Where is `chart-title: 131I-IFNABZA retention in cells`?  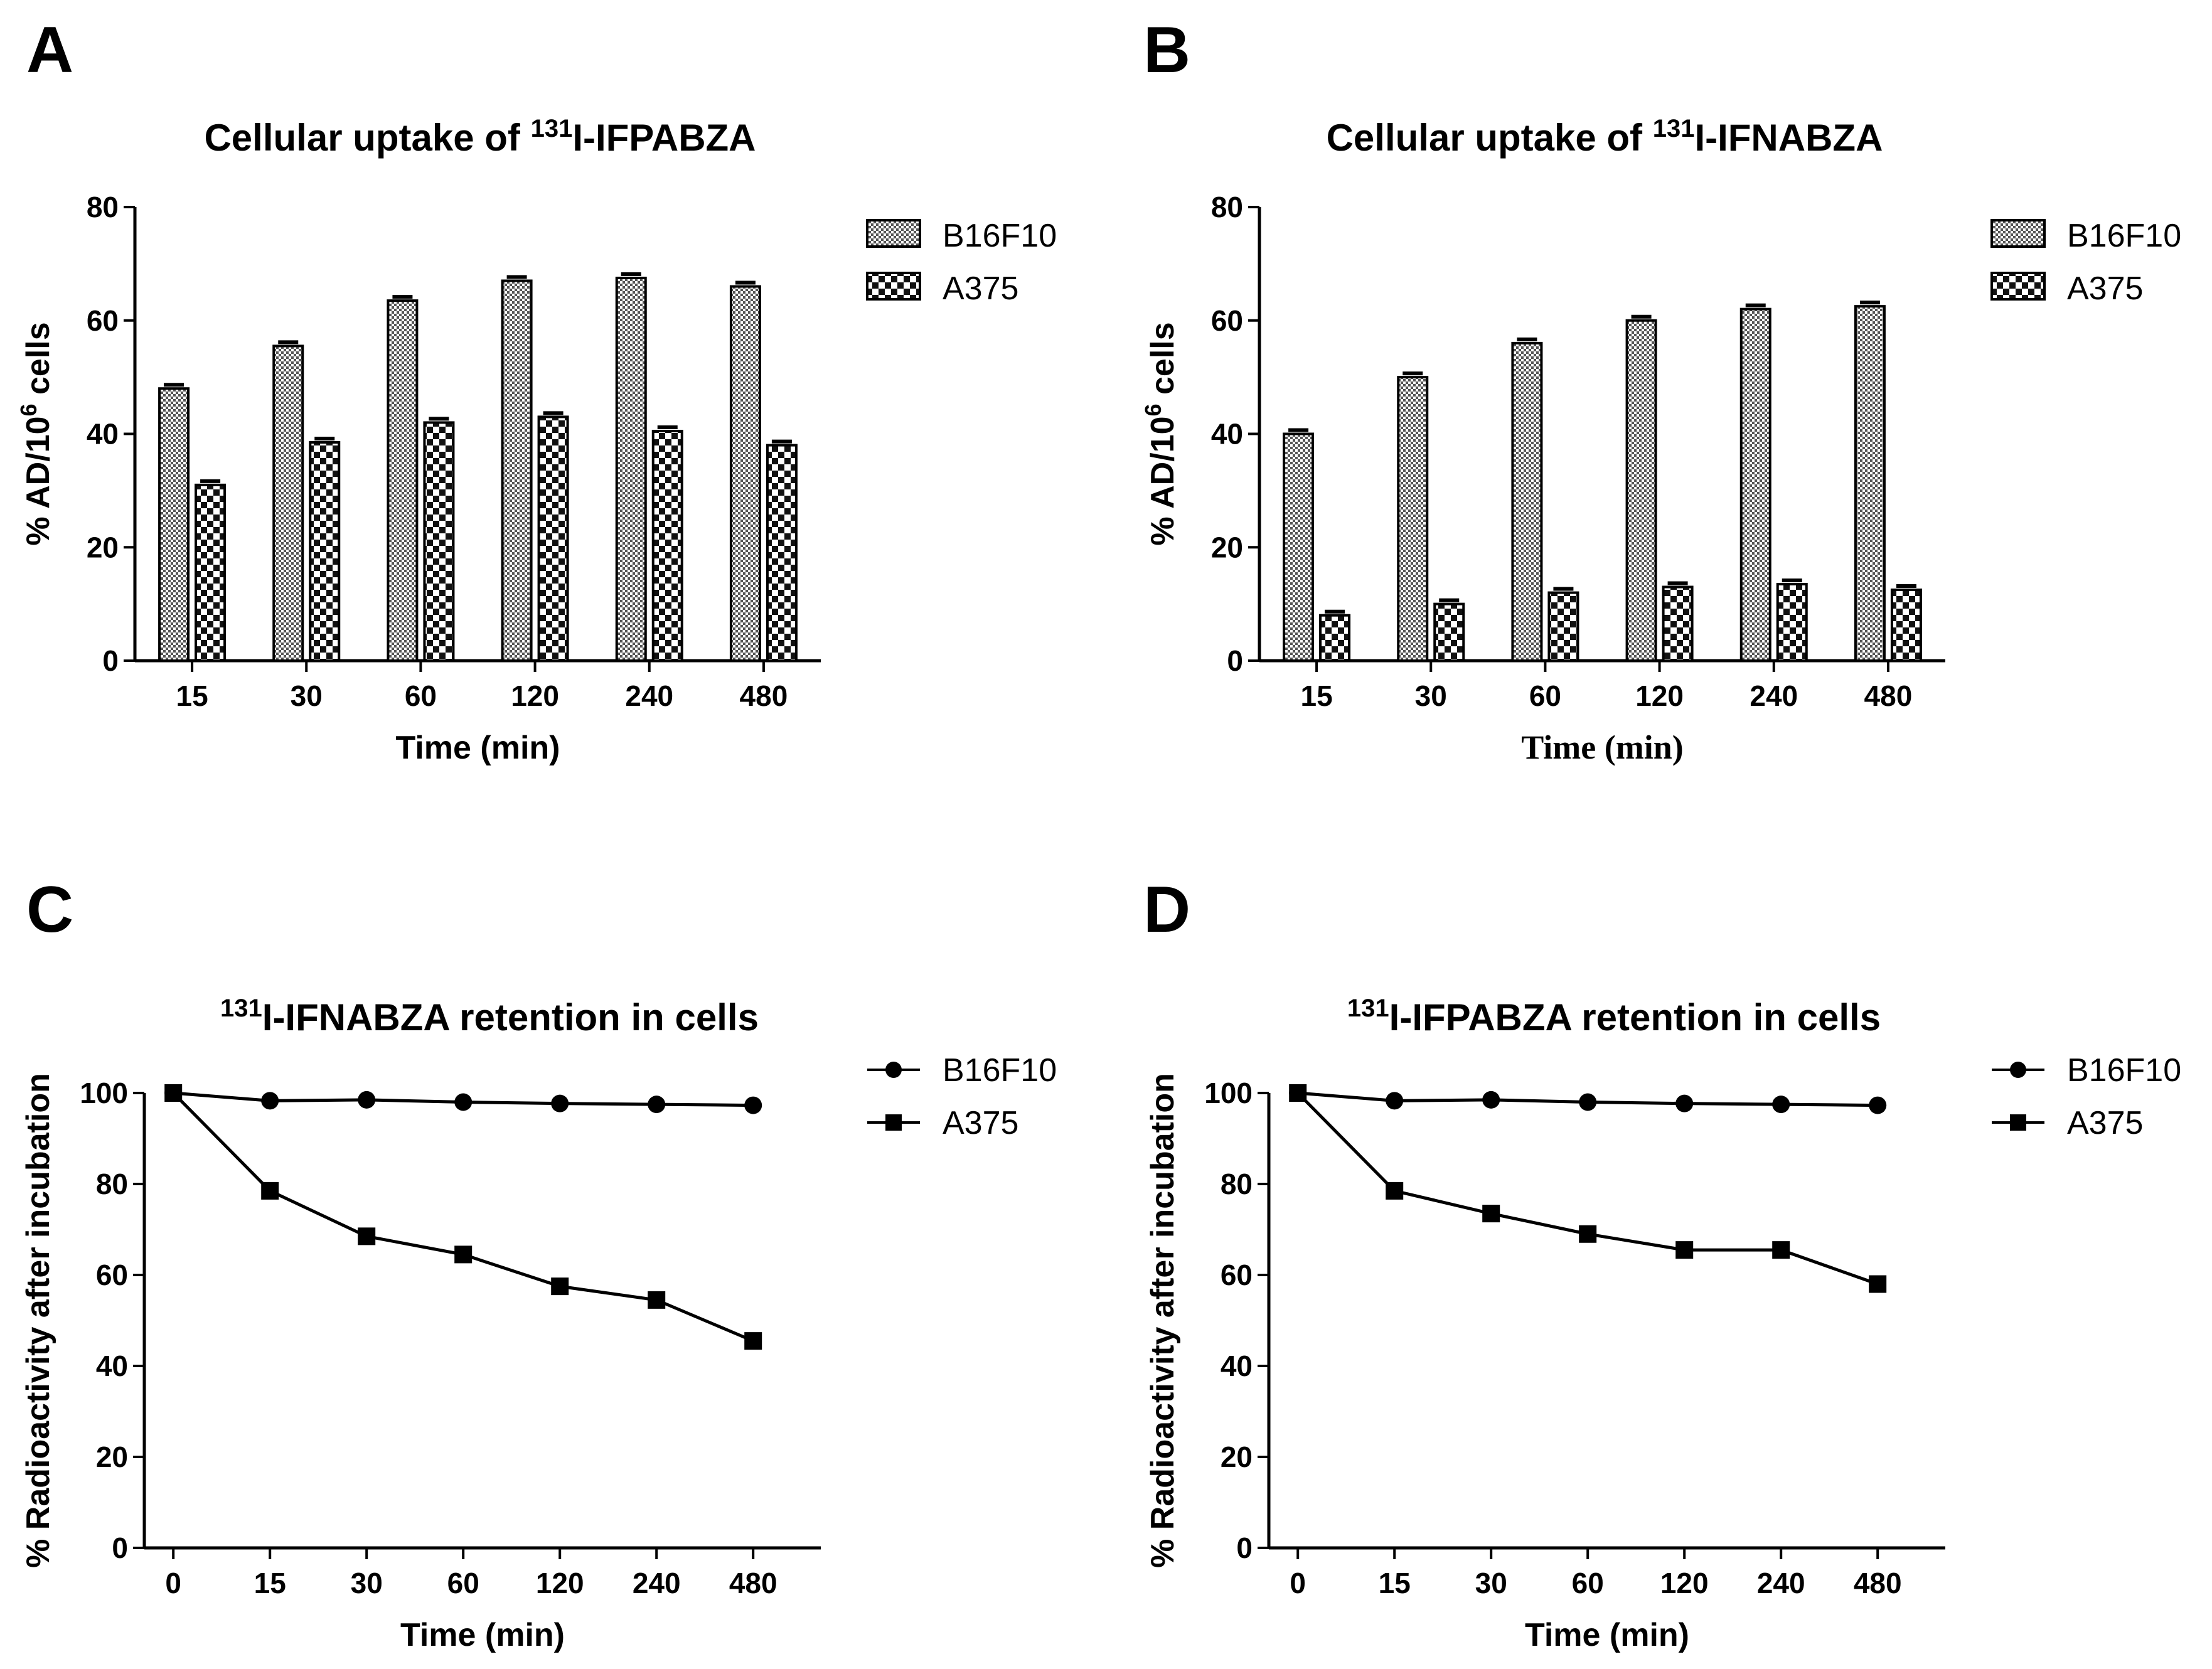
chart-title: 131I-IFNABZA retention in cells is located at coordinates (489, 1016).